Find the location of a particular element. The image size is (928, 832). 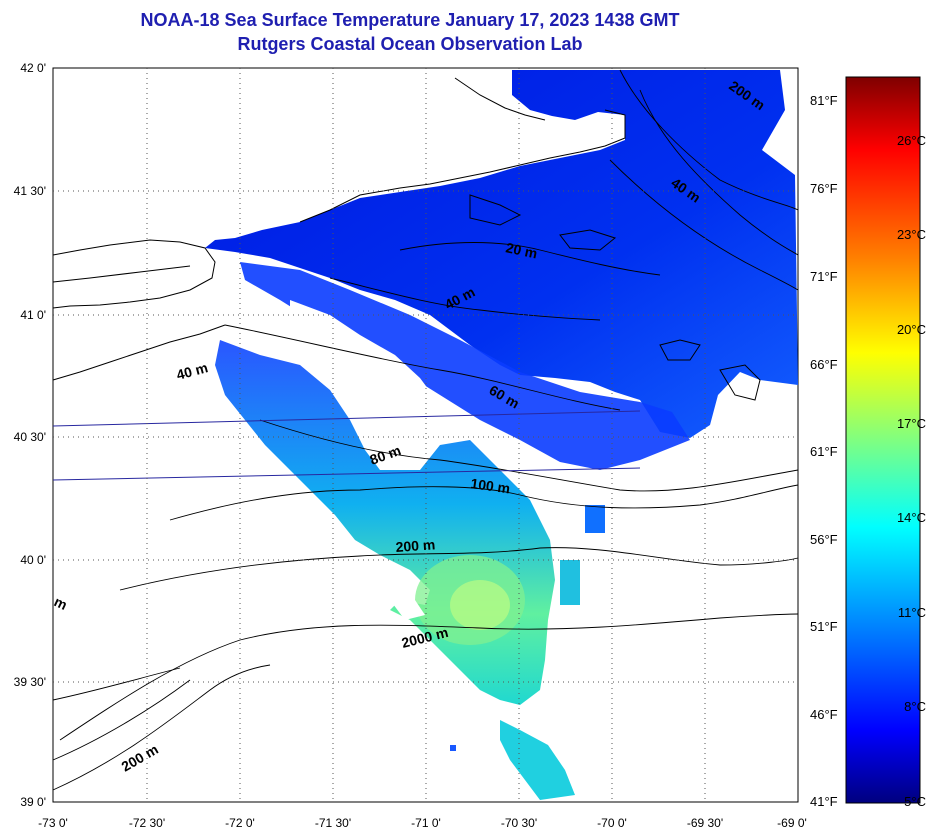

celsius-label: 26°C is located at coordinates (911, 140).